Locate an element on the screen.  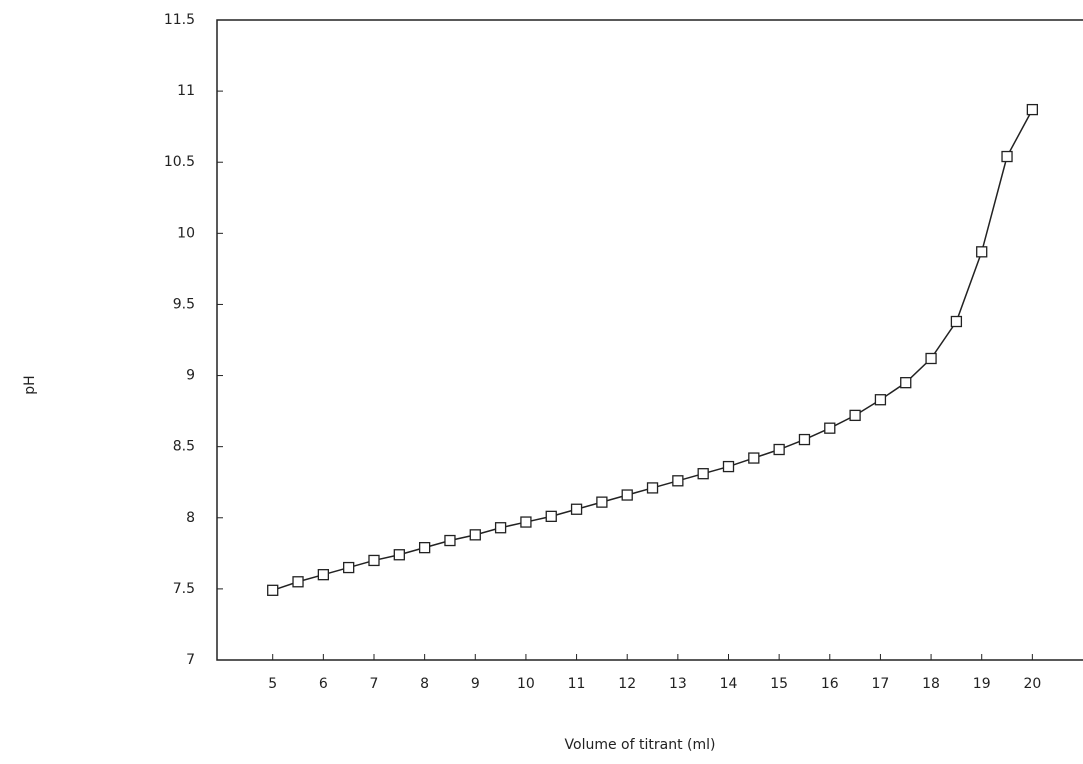
y-tick-label: 11.5 is located at coordinates (179, 20).